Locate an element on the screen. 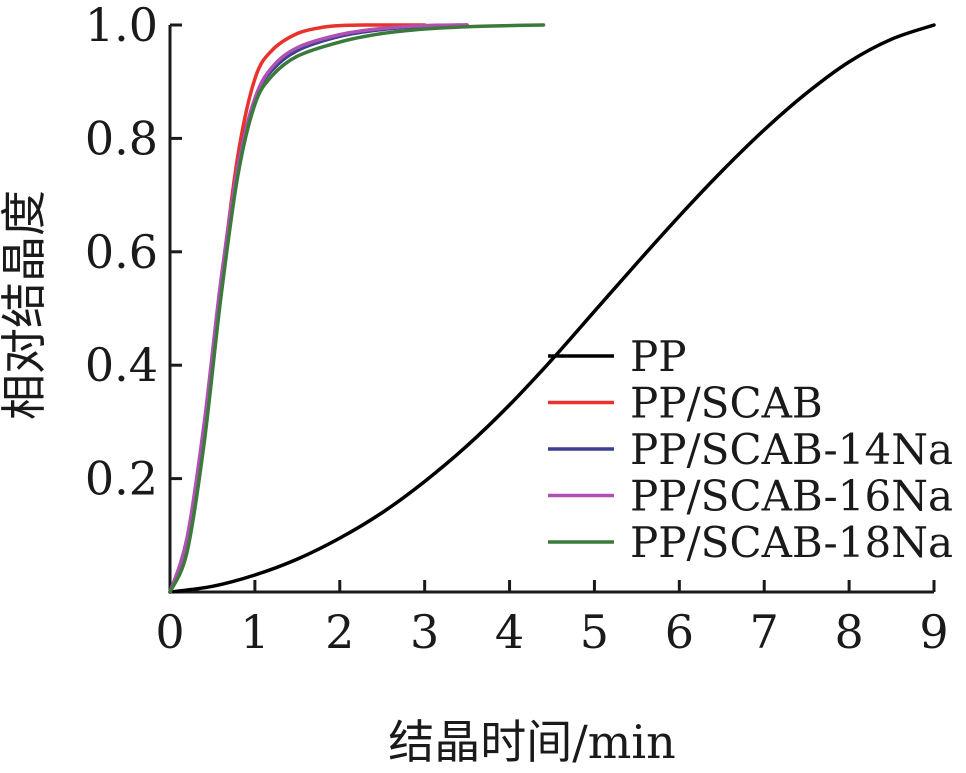 This screenshot has height=773, width=966. legend-label-4: PP/SCAB-18Na is located at coordinates (791, 542).